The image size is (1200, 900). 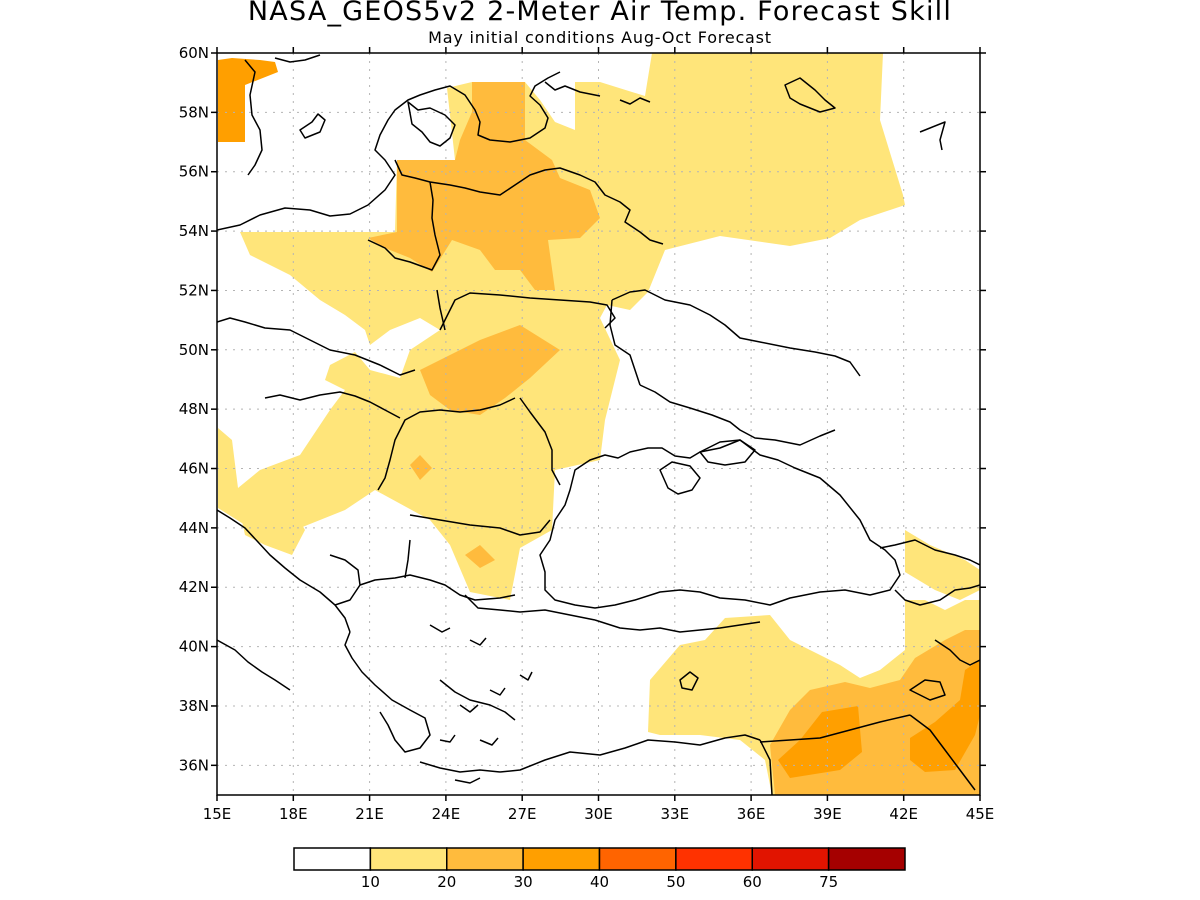 What do you see at coordinates (752, 882) in the screenshot?
I see `colorbar-label: 60` at bounding box center [752, 882].